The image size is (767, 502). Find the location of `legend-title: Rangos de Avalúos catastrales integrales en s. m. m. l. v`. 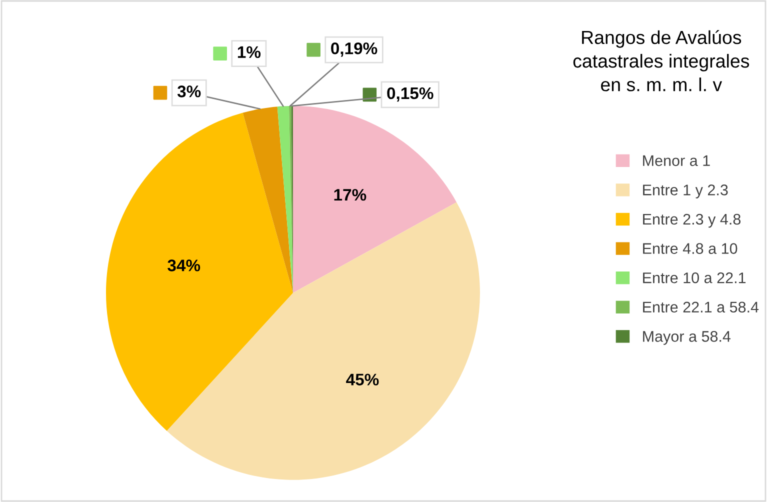

legend-title: Rangos de Avalúos catastrales integrales en s. m. m. l. v is located at coordinates (661, 61).